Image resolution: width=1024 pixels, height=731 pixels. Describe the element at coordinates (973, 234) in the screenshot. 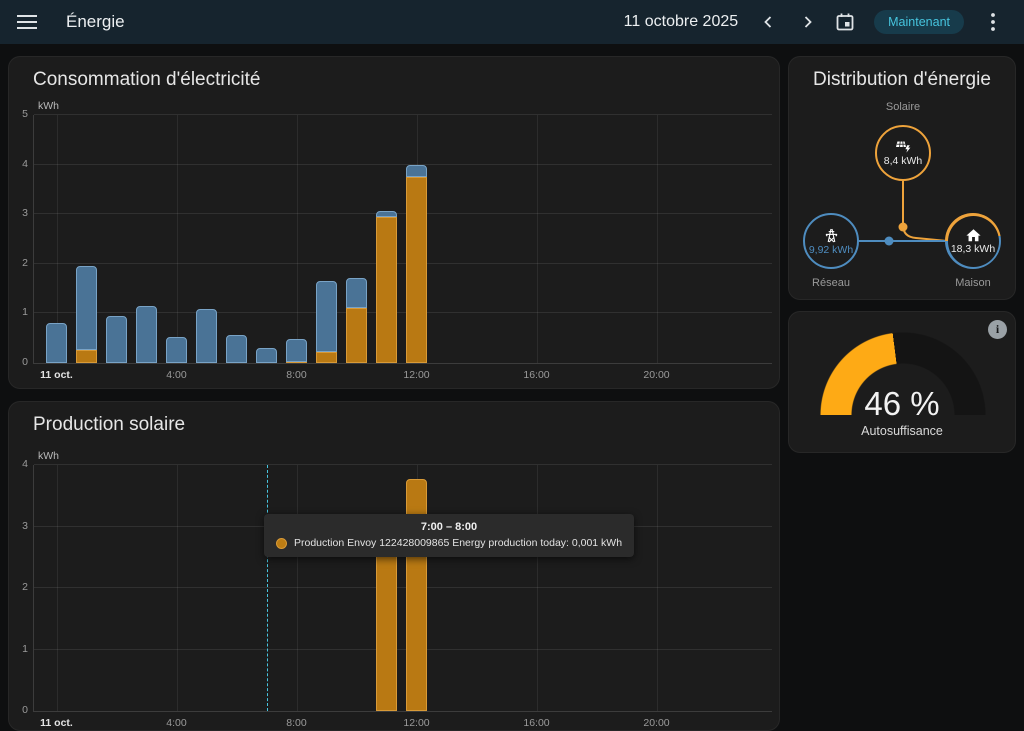

I see `home-icon` at that location.